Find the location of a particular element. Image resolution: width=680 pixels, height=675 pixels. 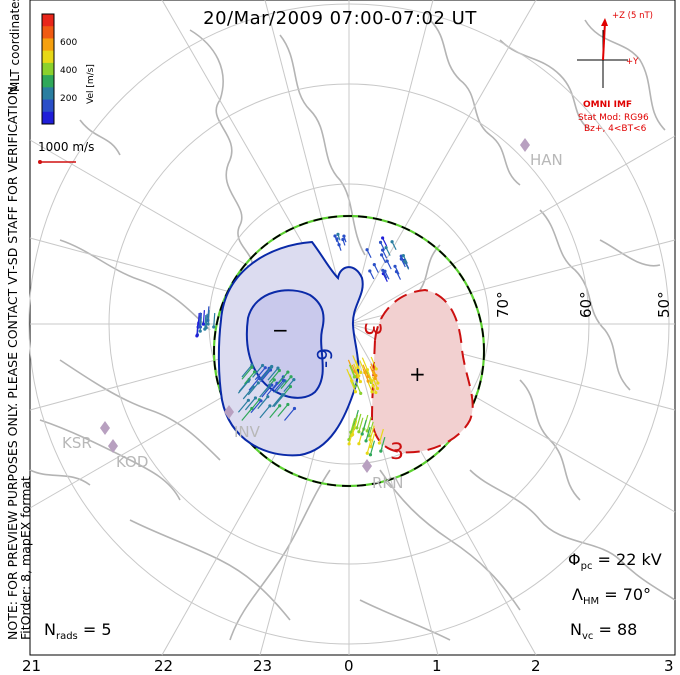

colorbar-outline is located at coordinates (48, 69).